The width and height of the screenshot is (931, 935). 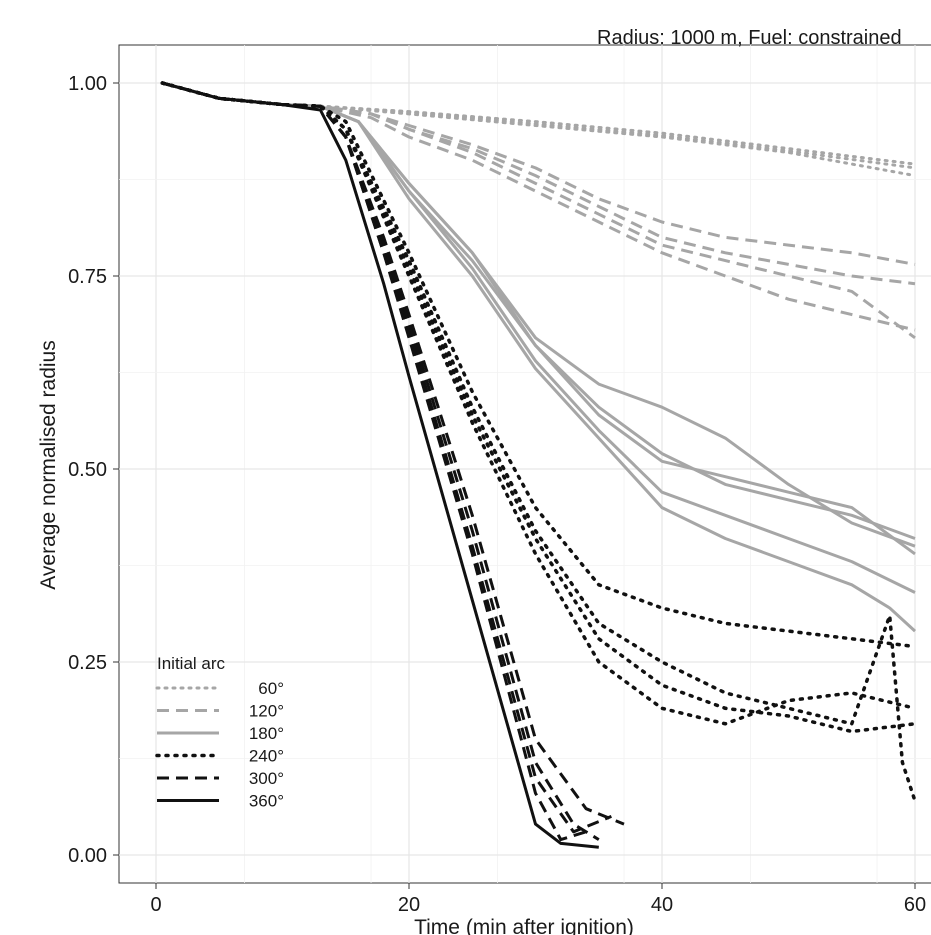 What do you see at coordinates (266, 756) in the screenshot?
I see `legend-label: 240°` at bounding box center [266, 756].